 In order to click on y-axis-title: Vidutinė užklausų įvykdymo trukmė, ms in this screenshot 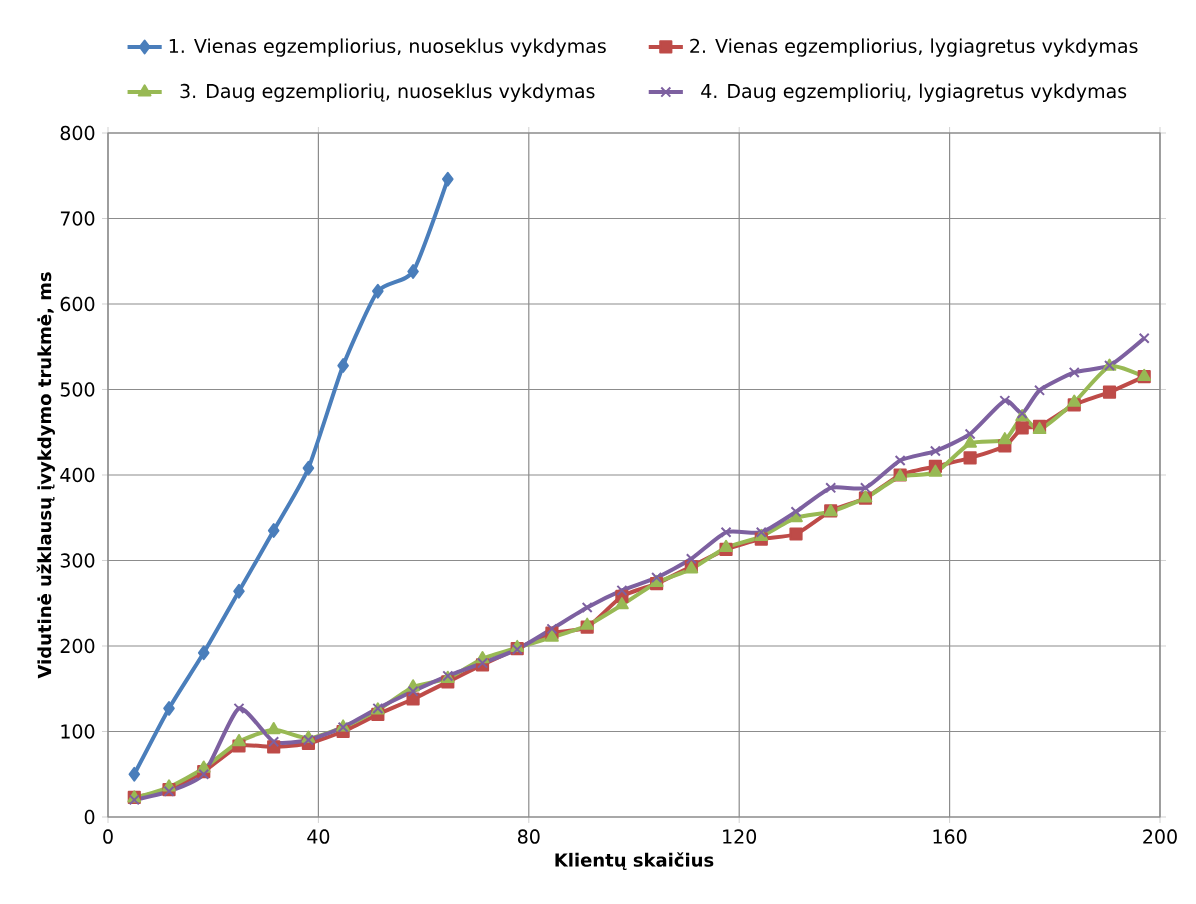, I will do `click(45, 475)`.